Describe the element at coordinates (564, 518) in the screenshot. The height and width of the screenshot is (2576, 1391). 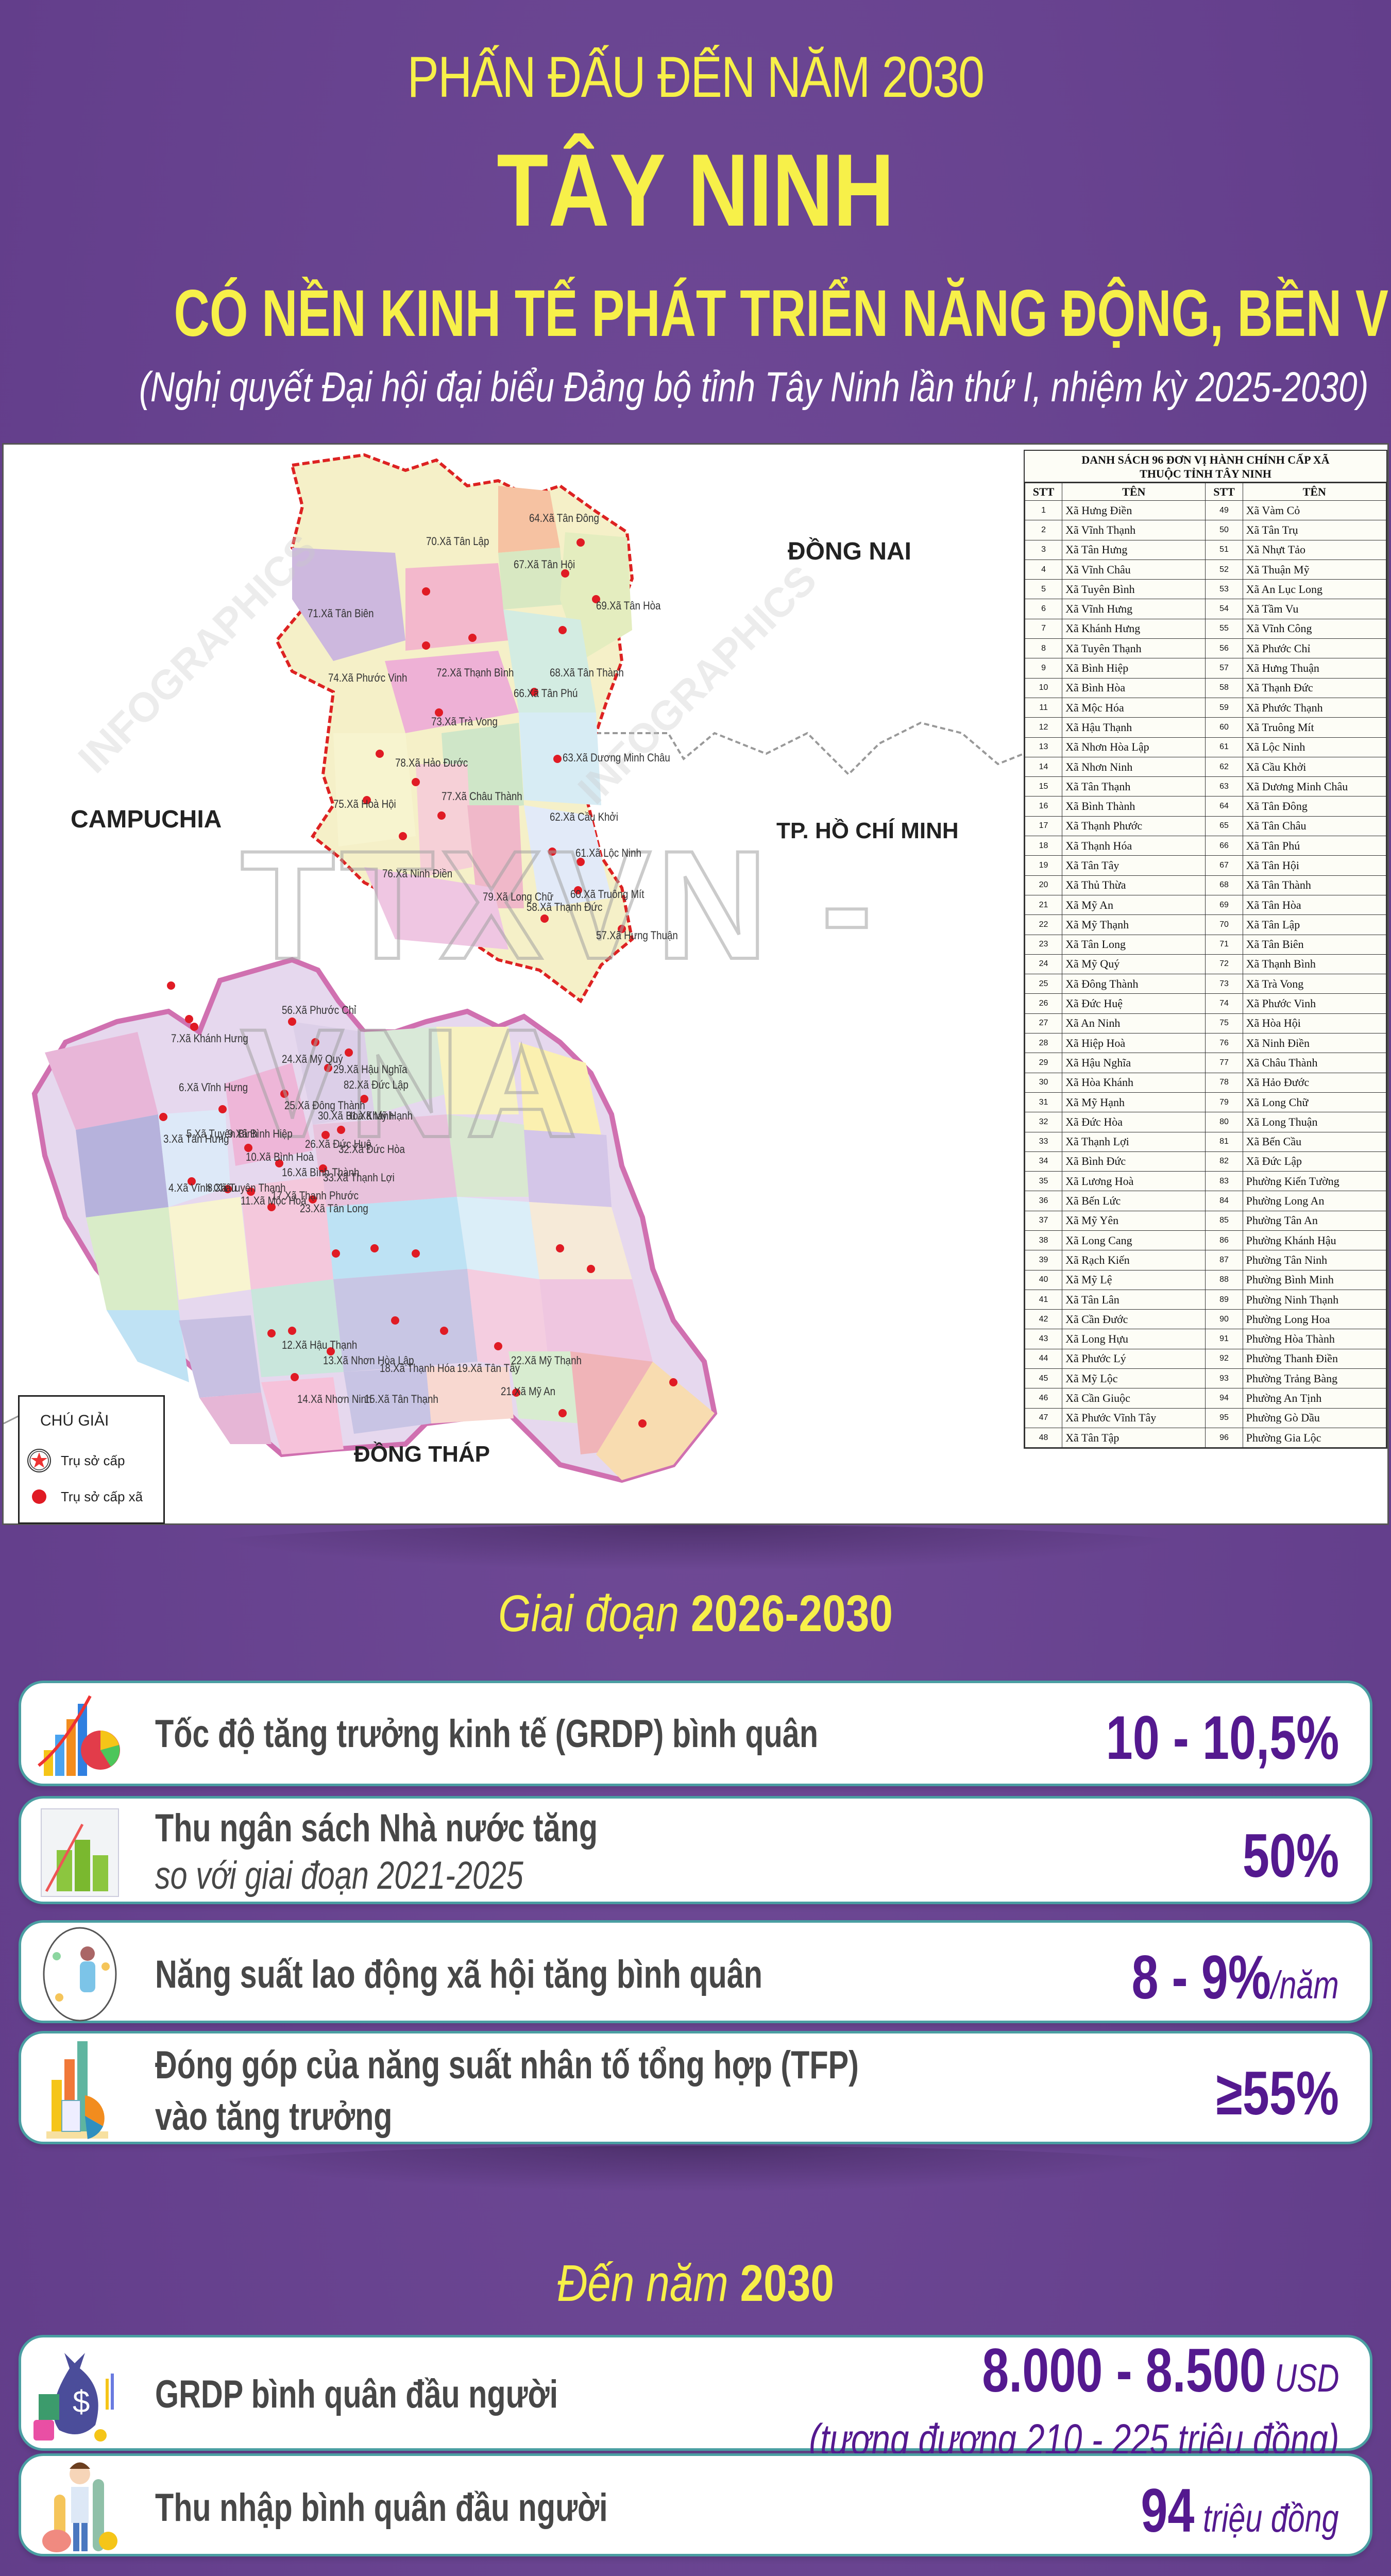
I see `commune-map-label: 64.Xã Tân Đông` at that location.